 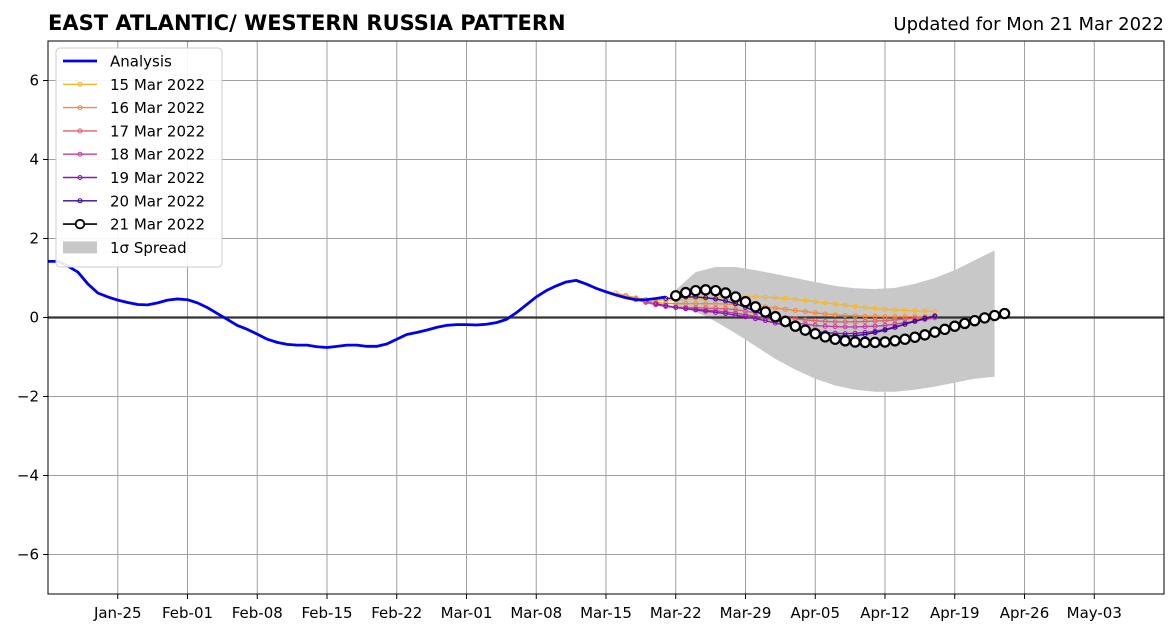 I want to click on legend-label: 21 Mar 2022, so click(x=157, y=225).